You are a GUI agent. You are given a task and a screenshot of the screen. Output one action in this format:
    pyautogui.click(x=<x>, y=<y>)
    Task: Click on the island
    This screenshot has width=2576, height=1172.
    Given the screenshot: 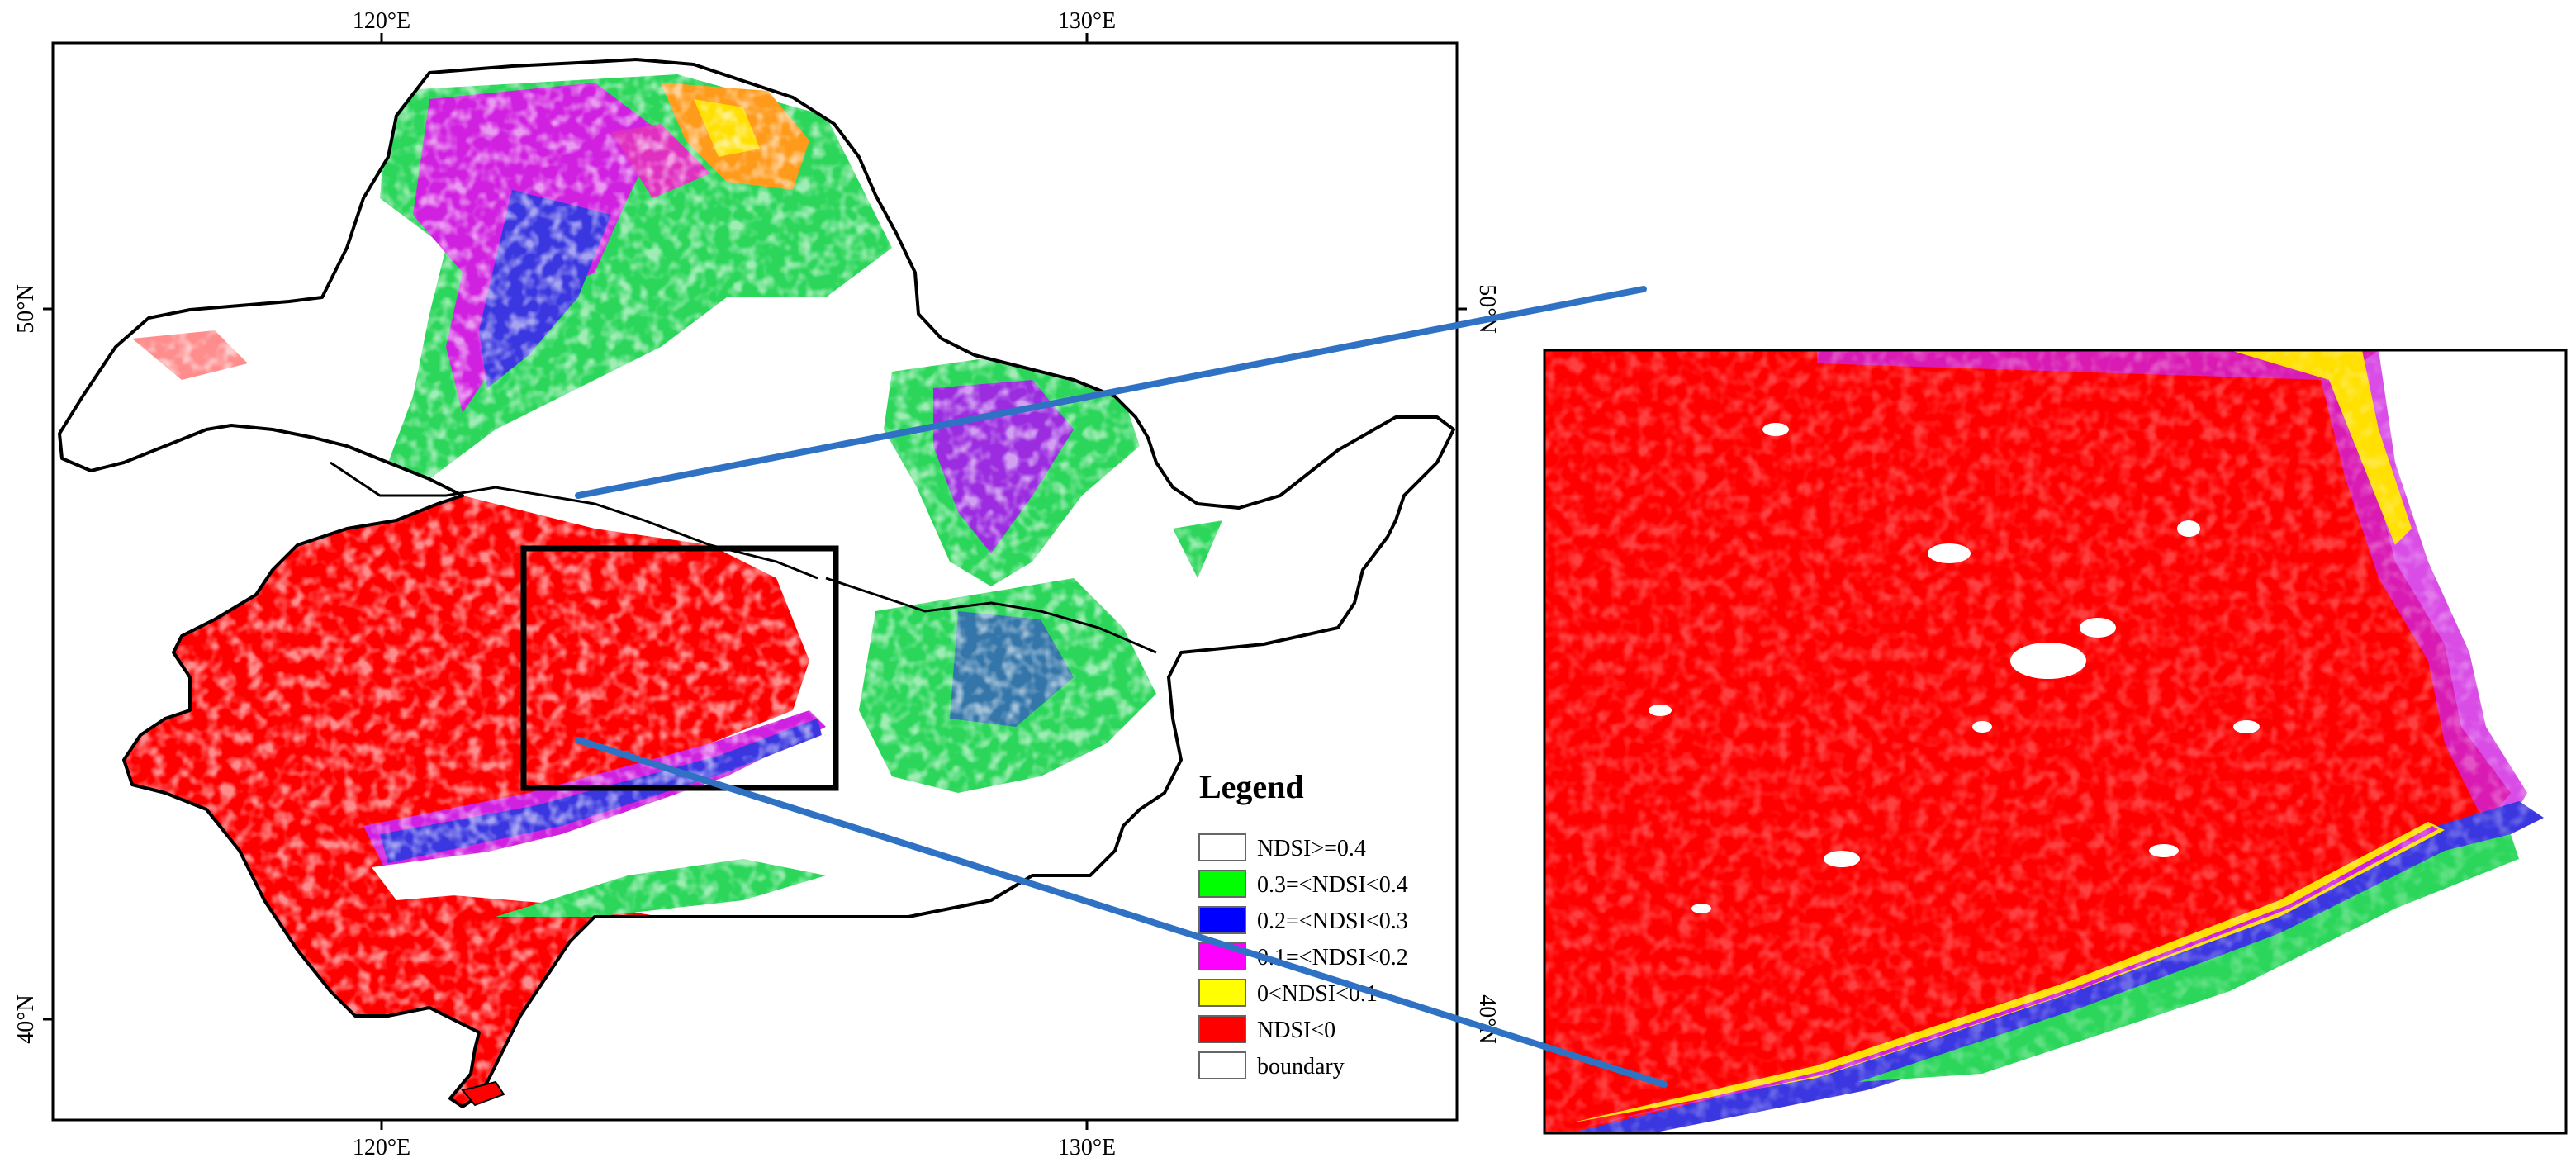 What is the action you would take?
    pyautogui.click(x=483, y=1093)
    